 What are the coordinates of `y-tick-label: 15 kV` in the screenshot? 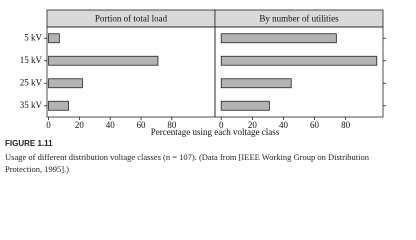 It's located at (31, 60).